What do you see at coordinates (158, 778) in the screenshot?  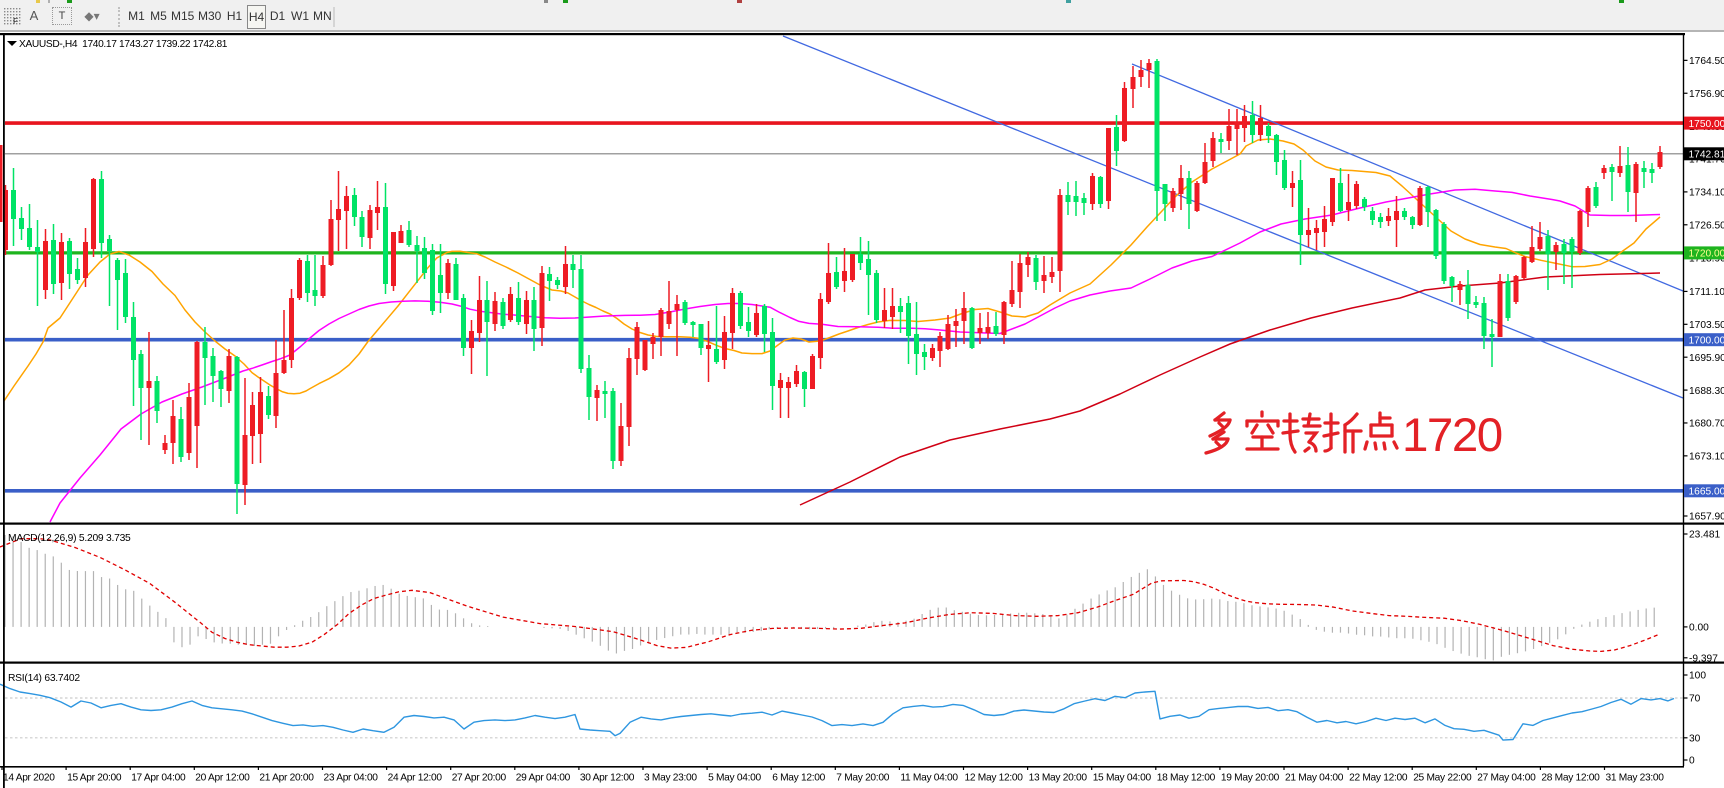 I see `svg-text: 17 Apr 04:00` at bounding box center [158, 778].